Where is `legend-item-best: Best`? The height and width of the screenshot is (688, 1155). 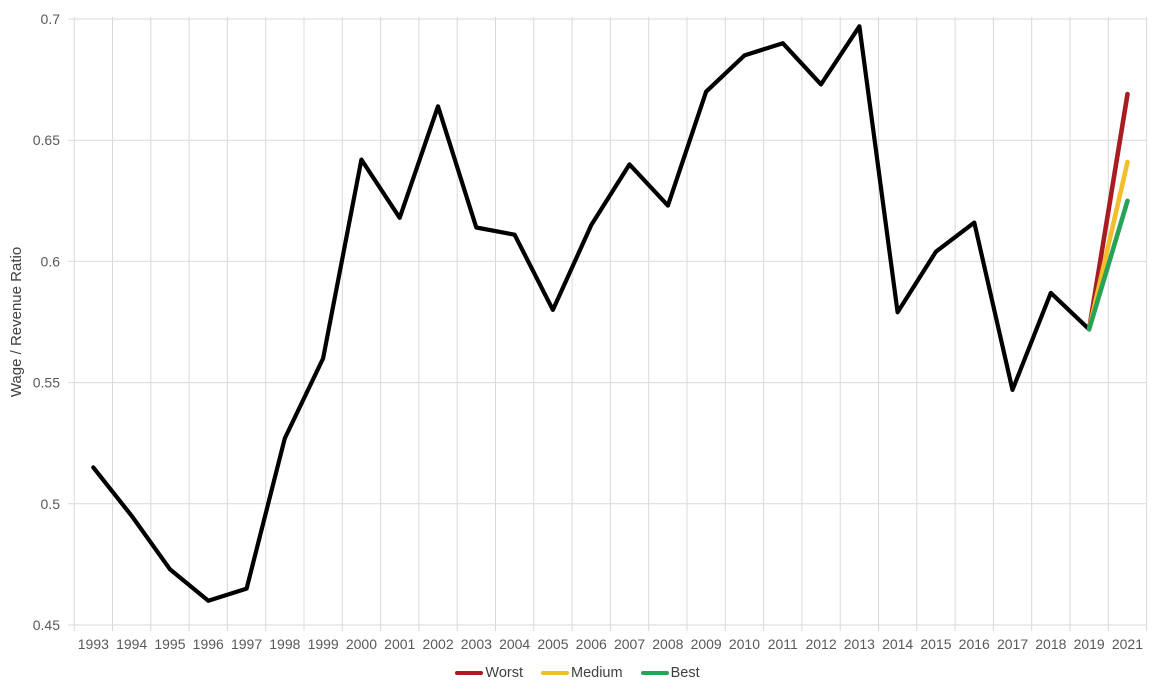
legend-item-best: Best is located at coordinates (670, 672).